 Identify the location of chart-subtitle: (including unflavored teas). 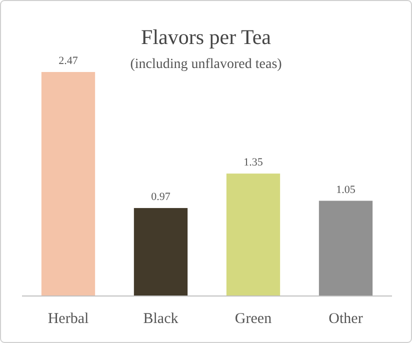
(206, 64).